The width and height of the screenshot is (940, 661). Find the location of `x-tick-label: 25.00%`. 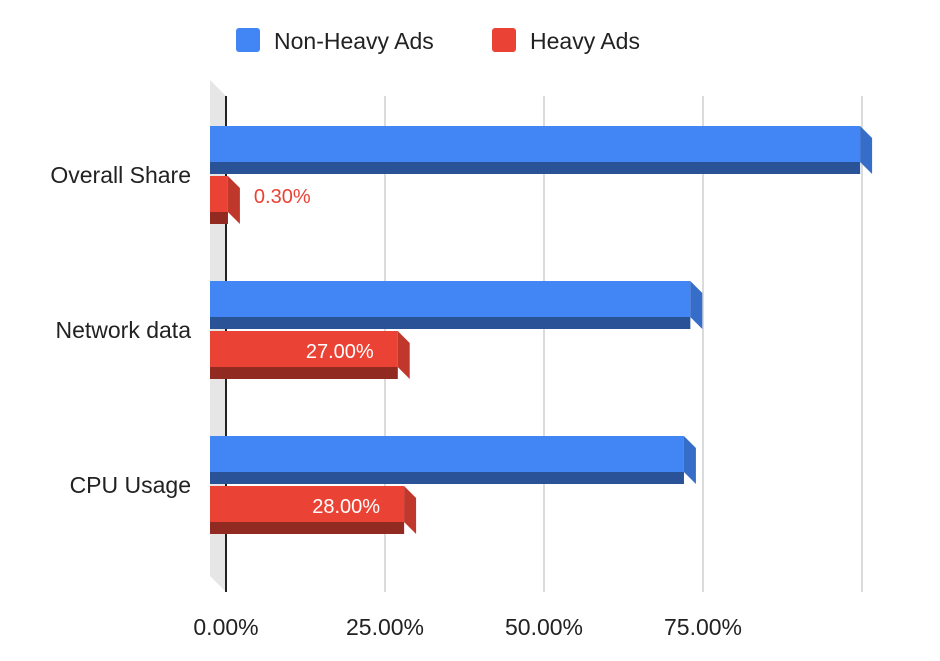

x-tick-label: 25.00% is located at coordinates (385, 627).